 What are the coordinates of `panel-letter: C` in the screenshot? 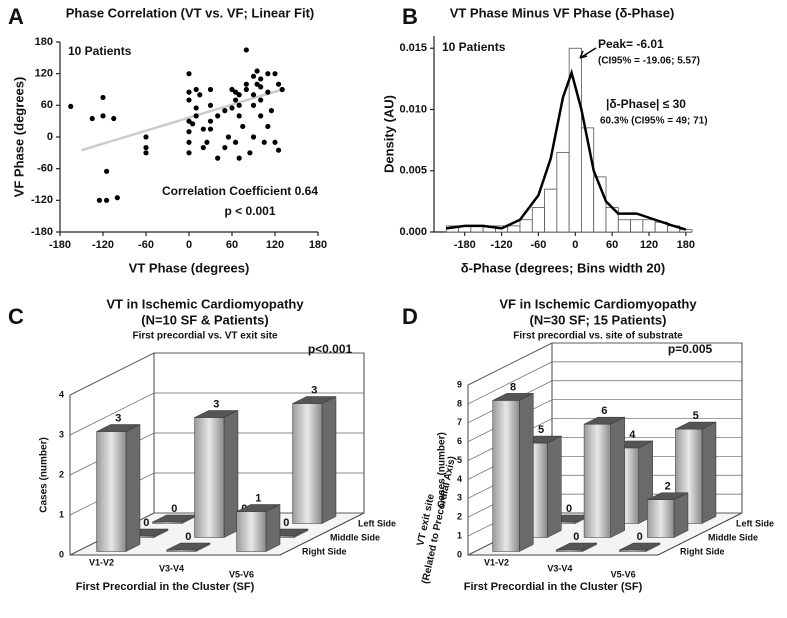 It's located at (16, 316).